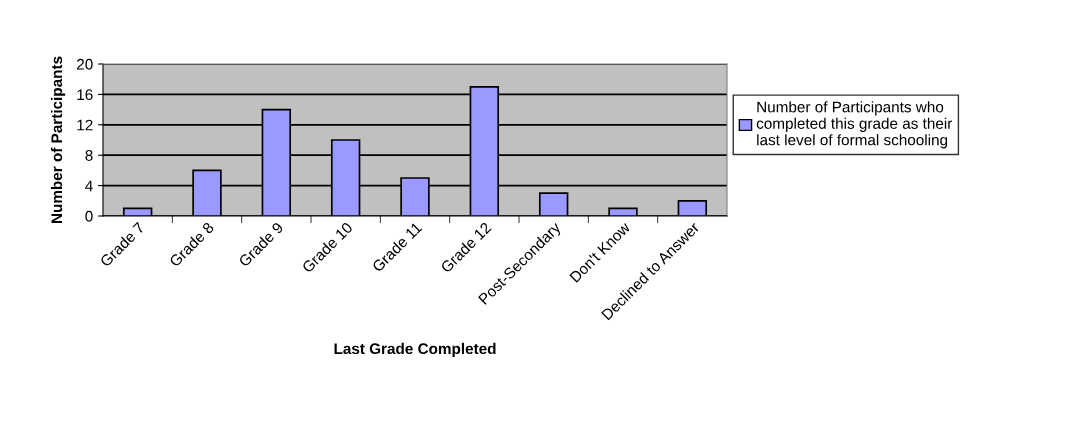 Image resolution: width=1072 pixels, height=444 pixels. What do you see at coordinates (89, 155) in the screenshot?
I see `y-tick-label: 8` at bounding box center [89, 155].